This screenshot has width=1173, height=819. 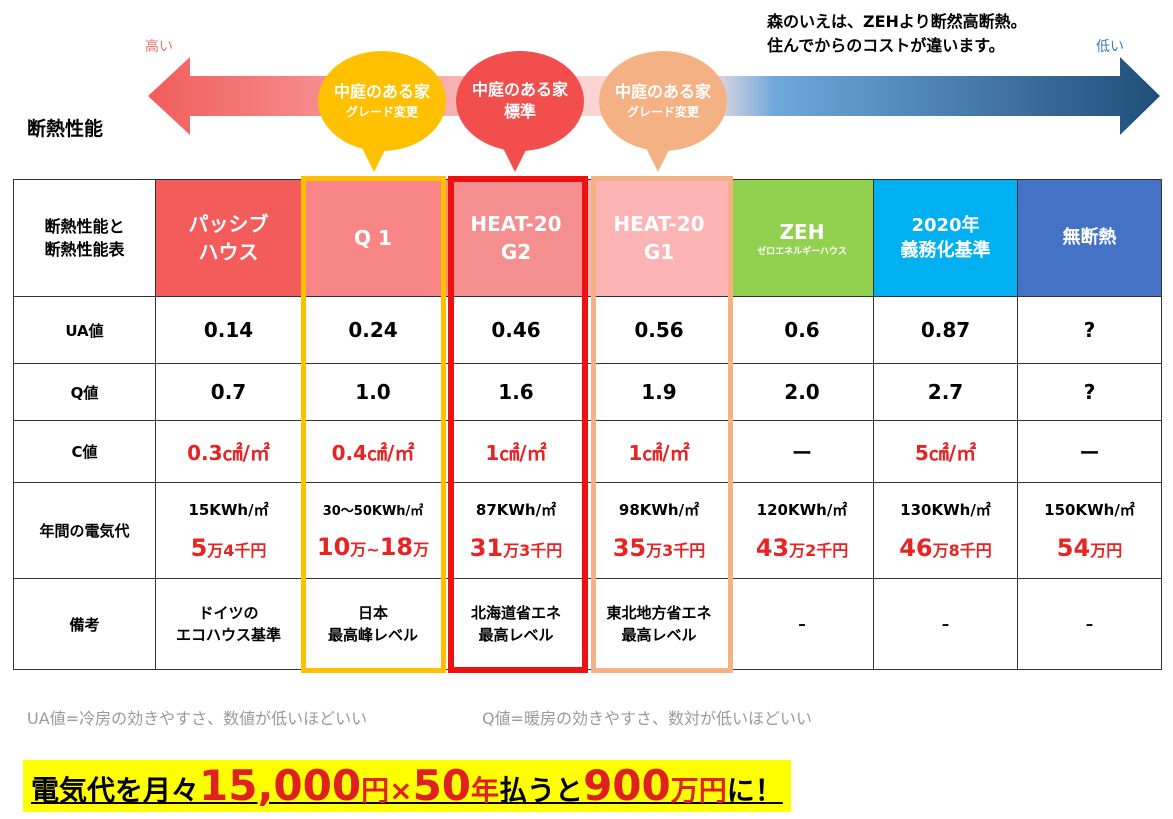 I want to click on tagline-line-1: 森のいえは、ZEHより断然高断熱。, so click(x=897, y=21).